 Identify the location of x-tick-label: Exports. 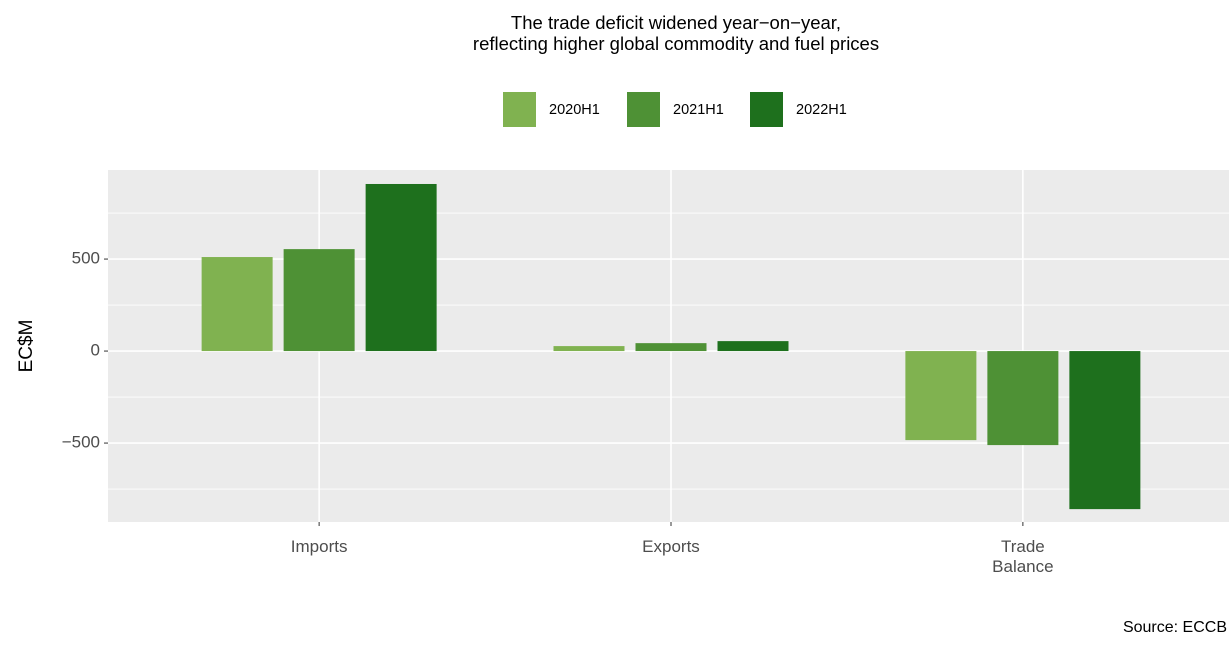
(671, 546).